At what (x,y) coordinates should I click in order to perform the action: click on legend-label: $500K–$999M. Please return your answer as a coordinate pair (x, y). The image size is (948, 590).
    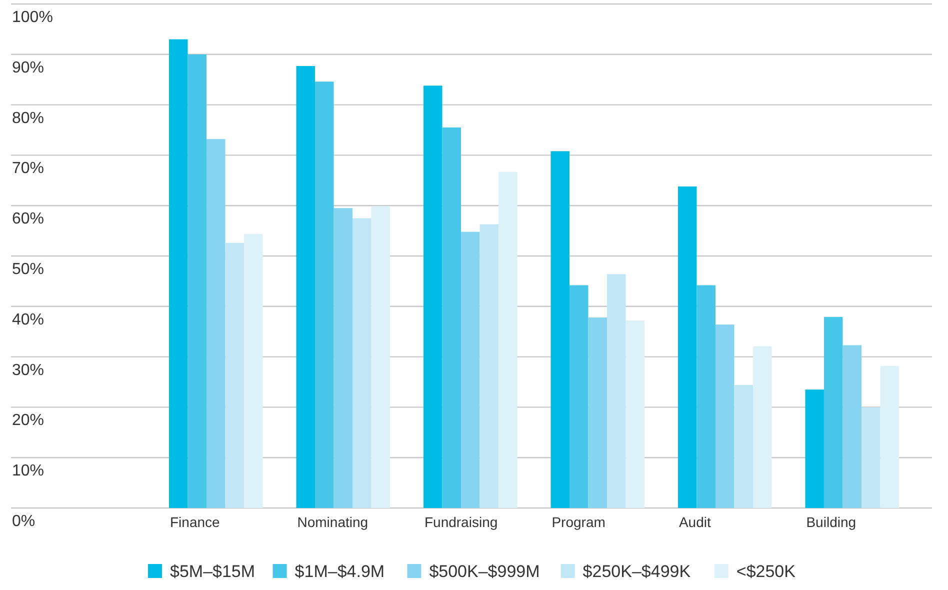
    Looking at the image, I should click on (484, 571).